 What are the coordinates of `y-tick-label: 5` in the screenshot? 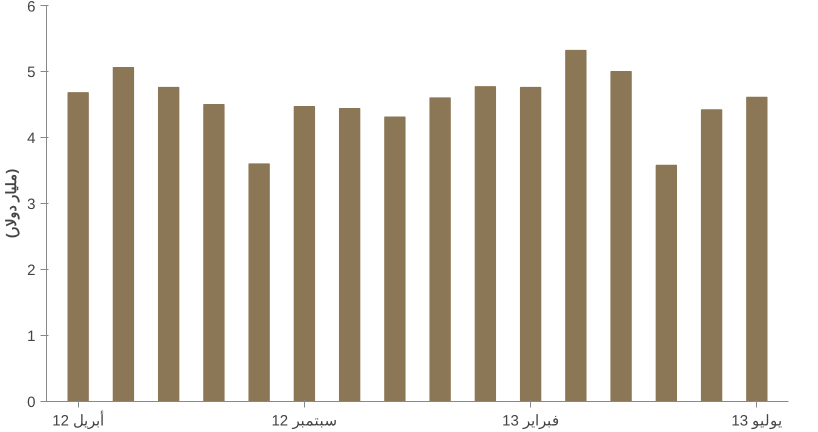 It's located at (31, 72).